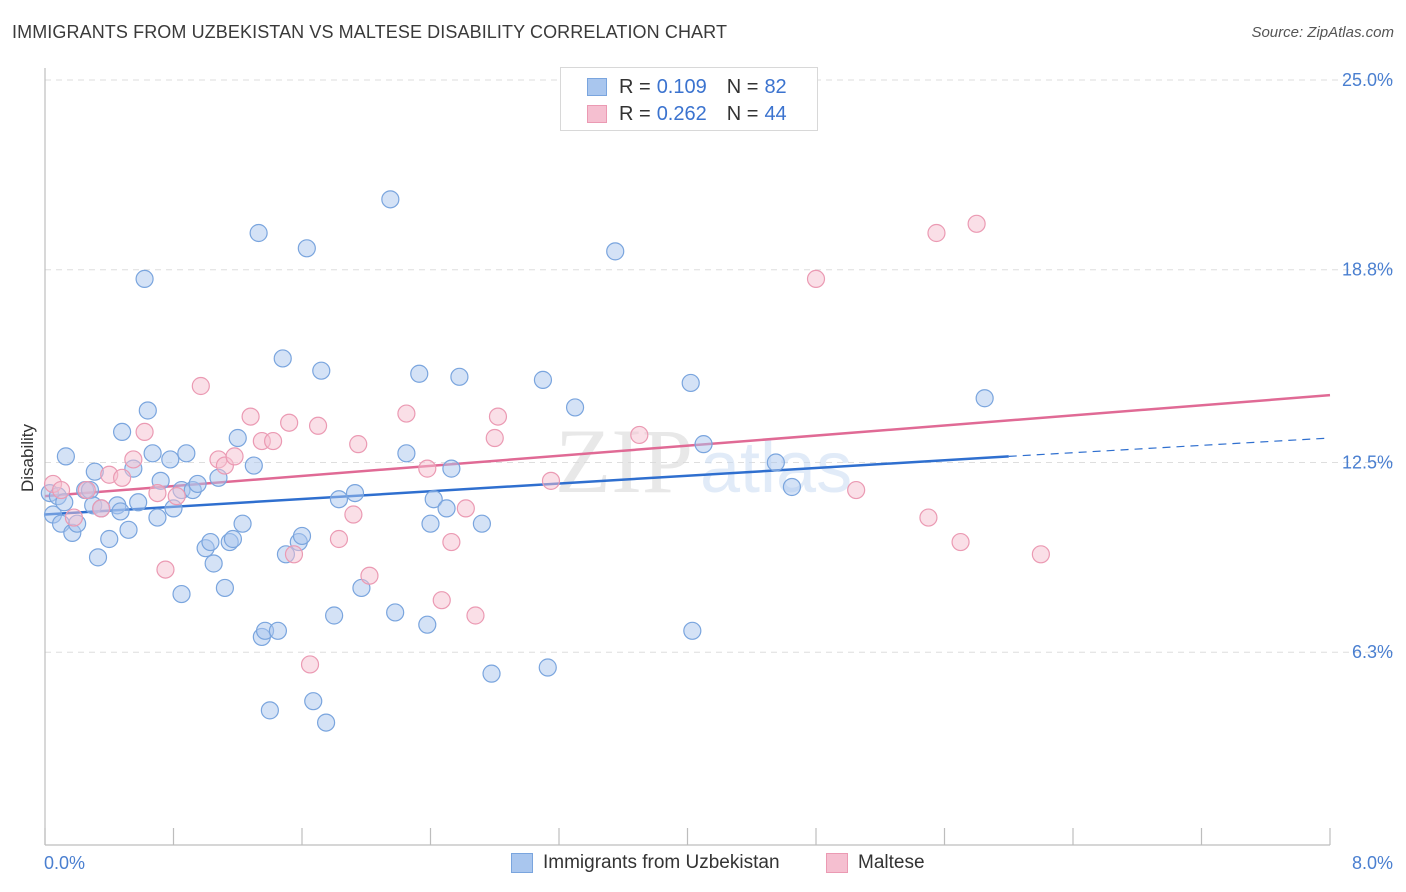  What do you see at coordinates (661, 862) in the screenshot?
I see `bottom-legend-label: Immigrants from Uzbekistan` at bounding box center [661, 862].